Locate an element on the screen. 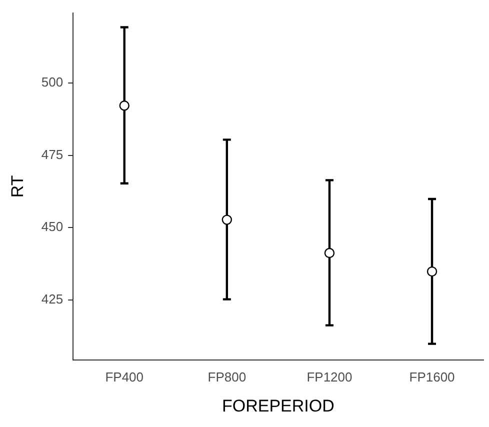 This screenshot has height=427, width=489. y-tick-label: 450 is located at coordinates (52, 226).